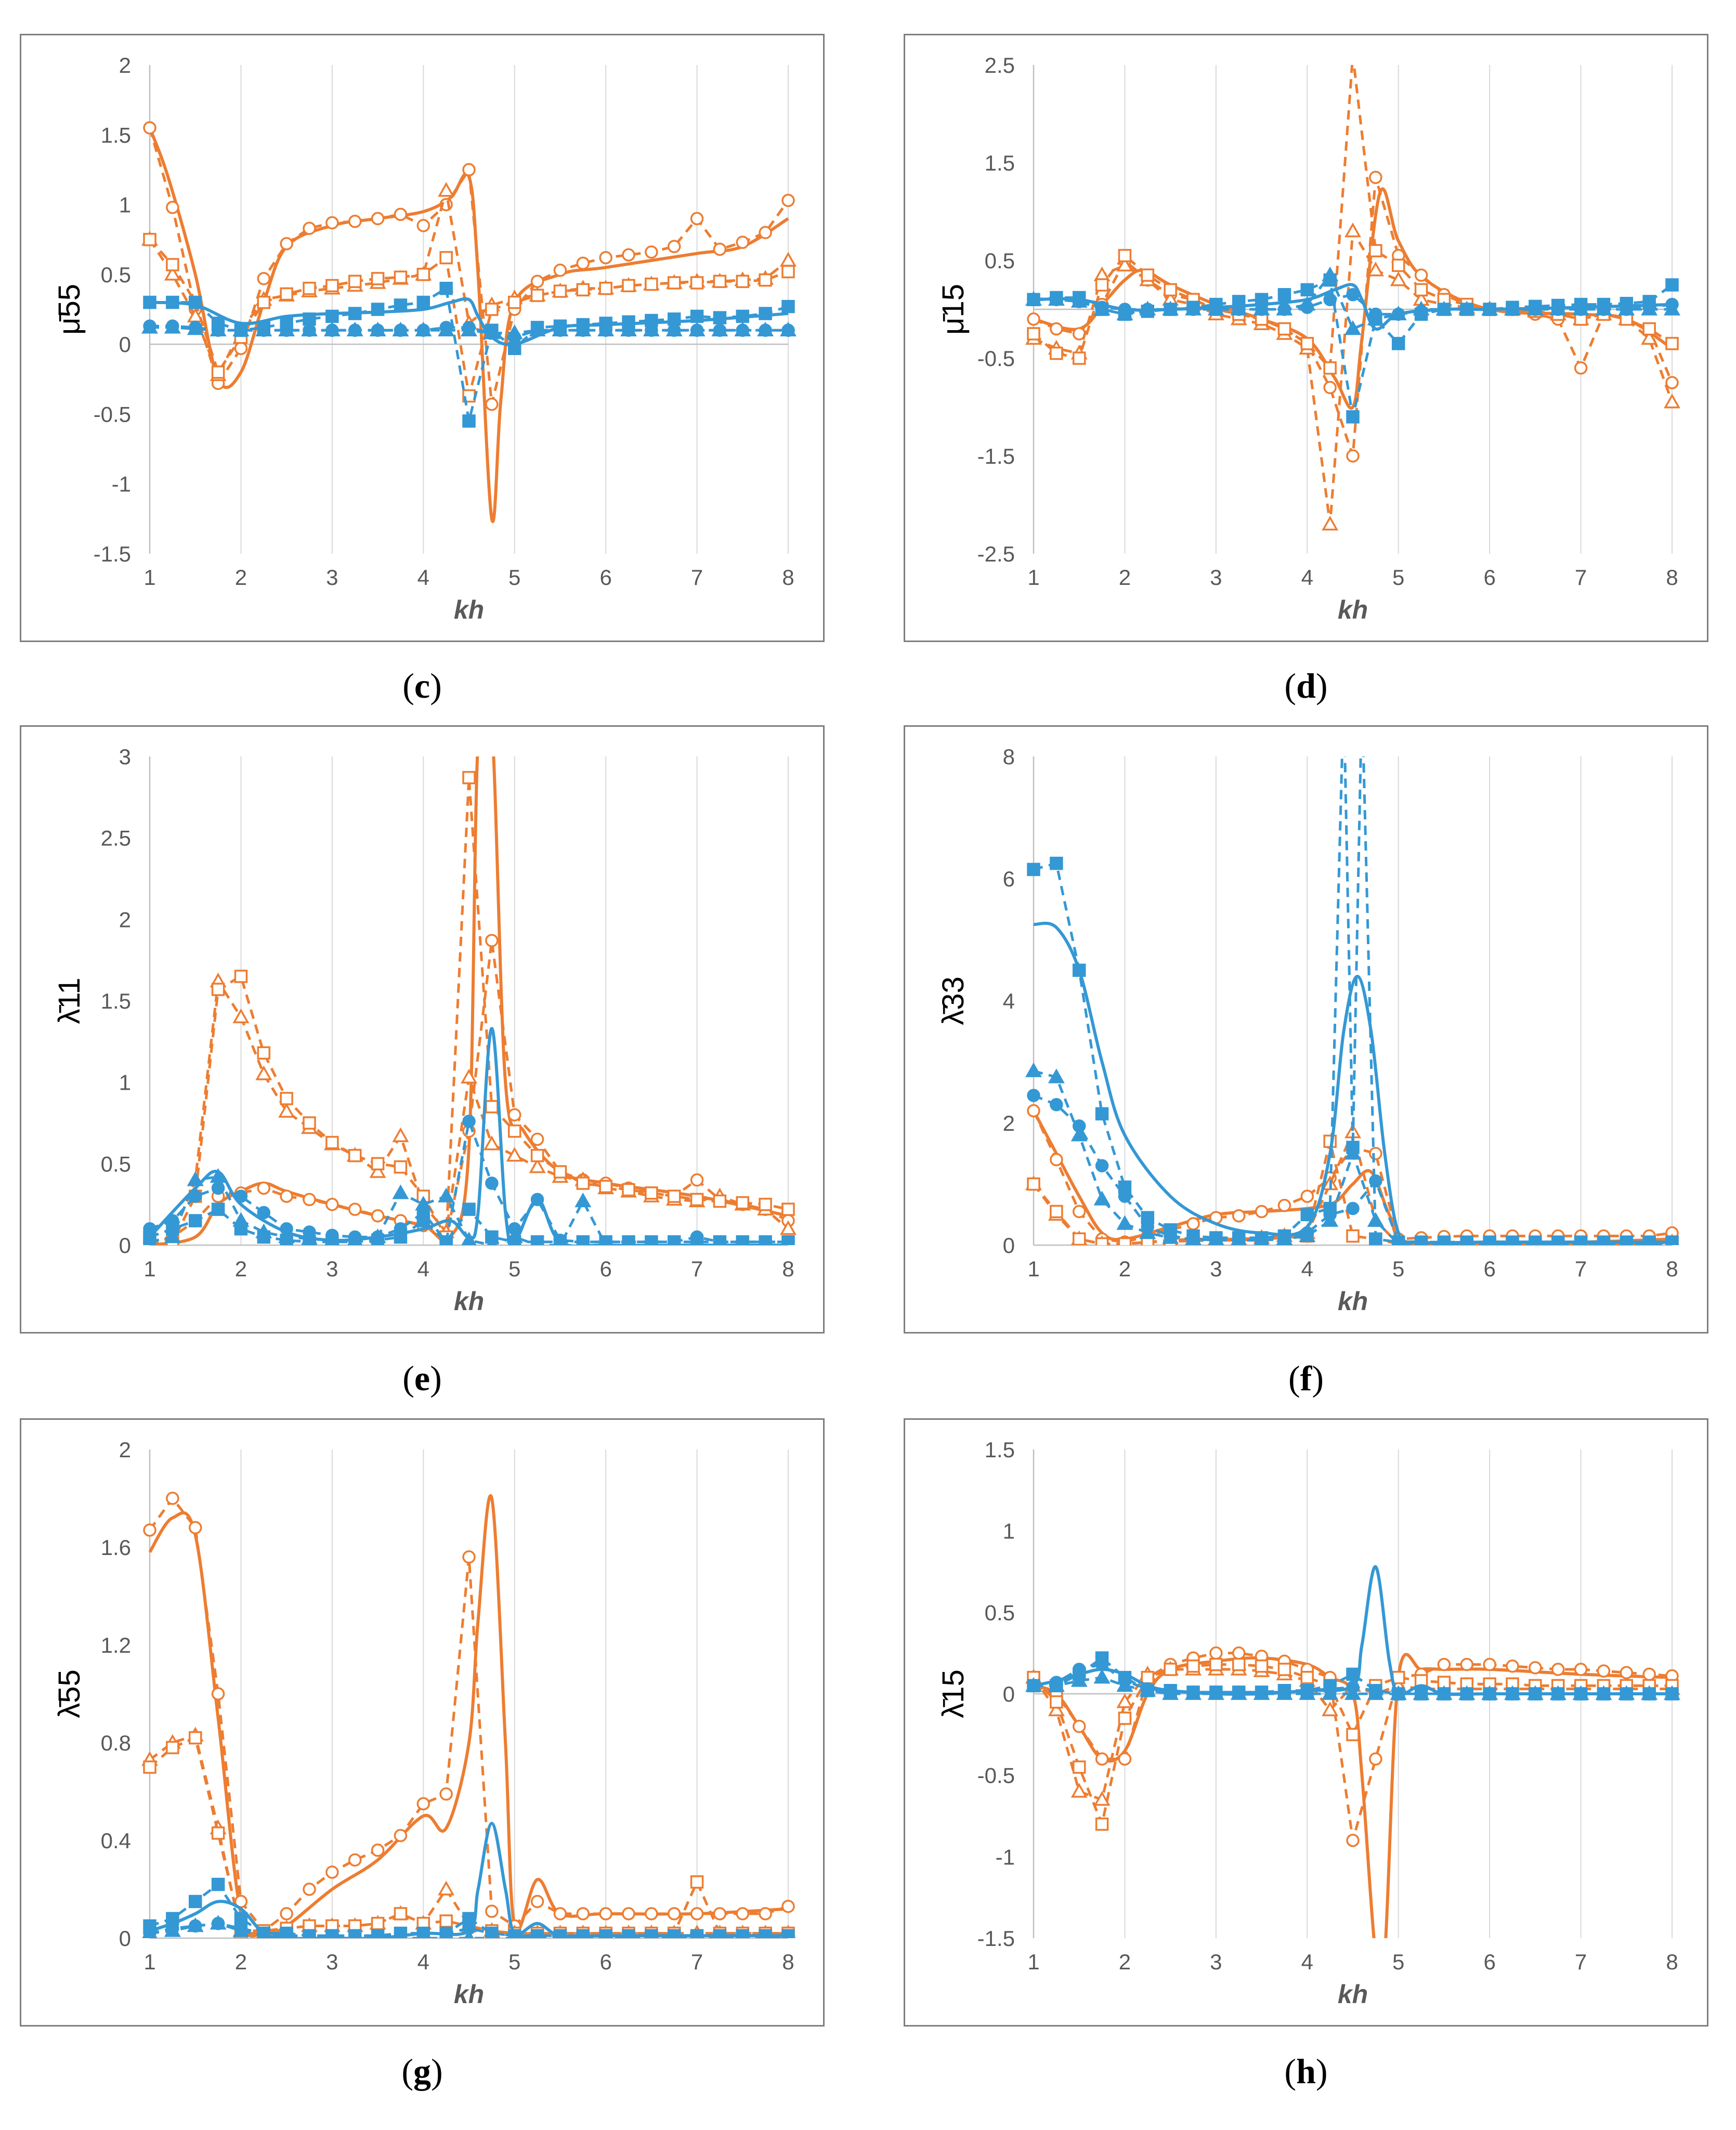 This screenshot has width=1736, height=2130. What do you see at coordinates (1009, 757) in the screenshot?
I see `y-tick-label: 8` at bounding box center [1009, 757].